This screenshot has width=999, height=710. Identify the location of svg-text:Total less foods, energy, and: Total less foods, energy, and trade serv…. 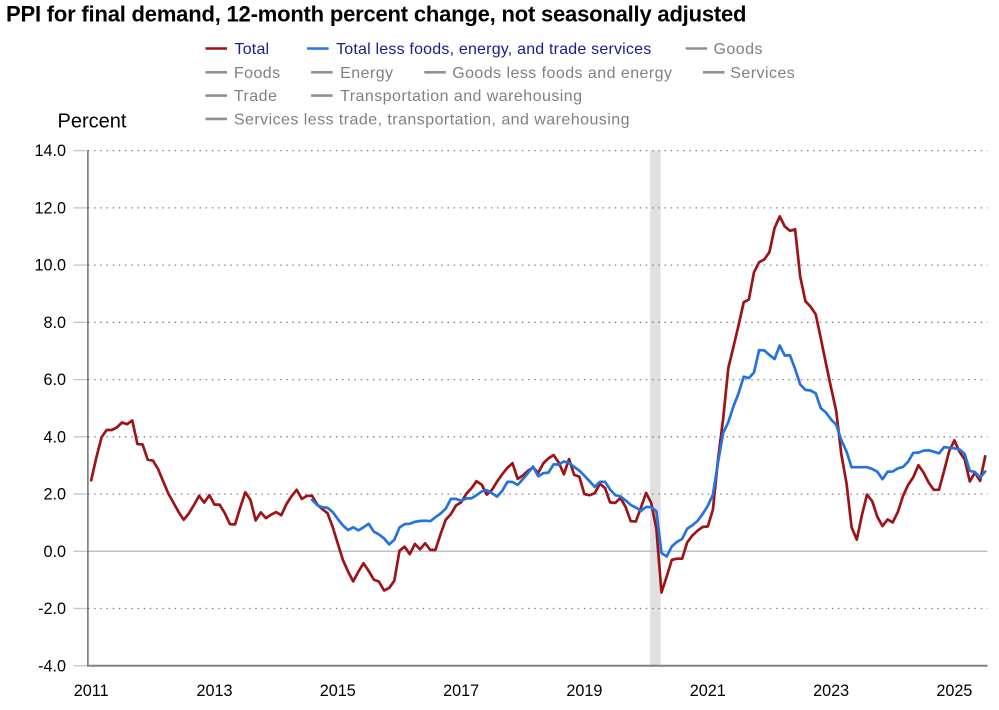
(493, 49).